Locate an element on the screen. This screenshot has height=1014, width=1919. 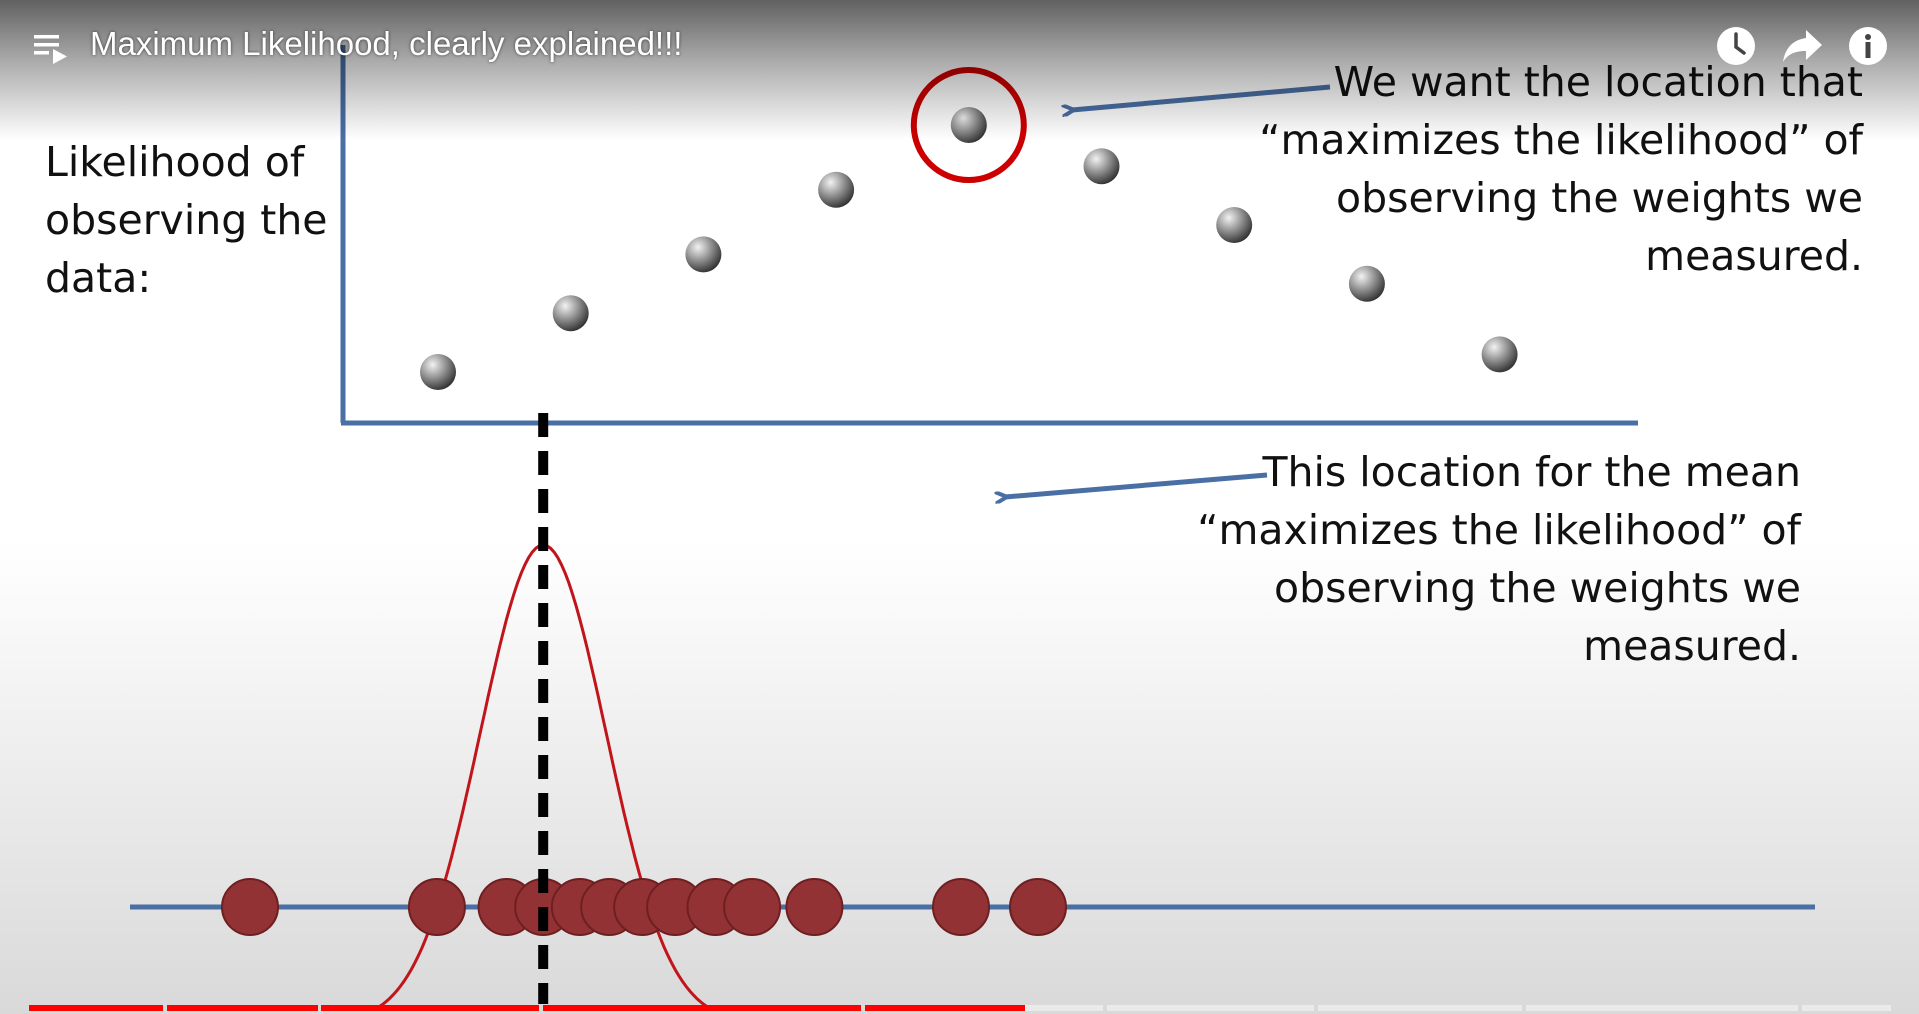
share-button is located at coordinates (1802, 46).